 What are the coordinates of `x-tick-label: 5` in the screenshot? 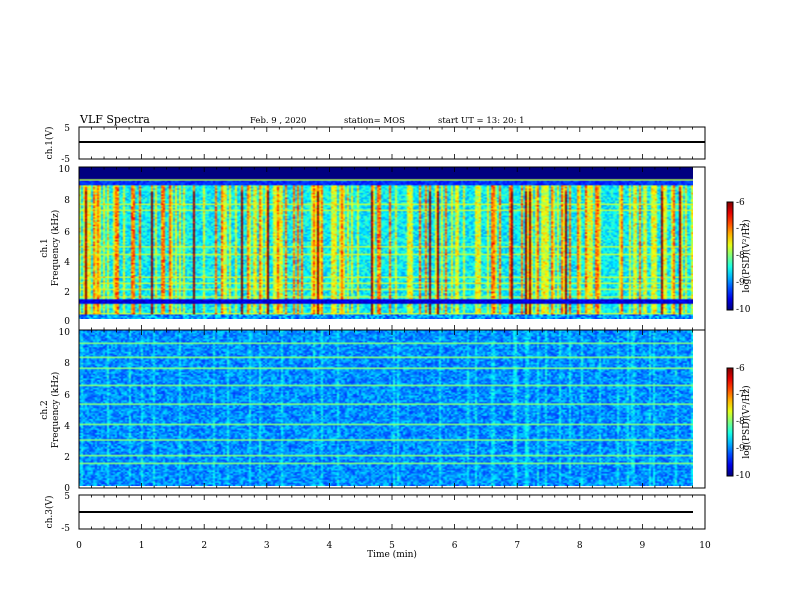 It's located at (392, 546).